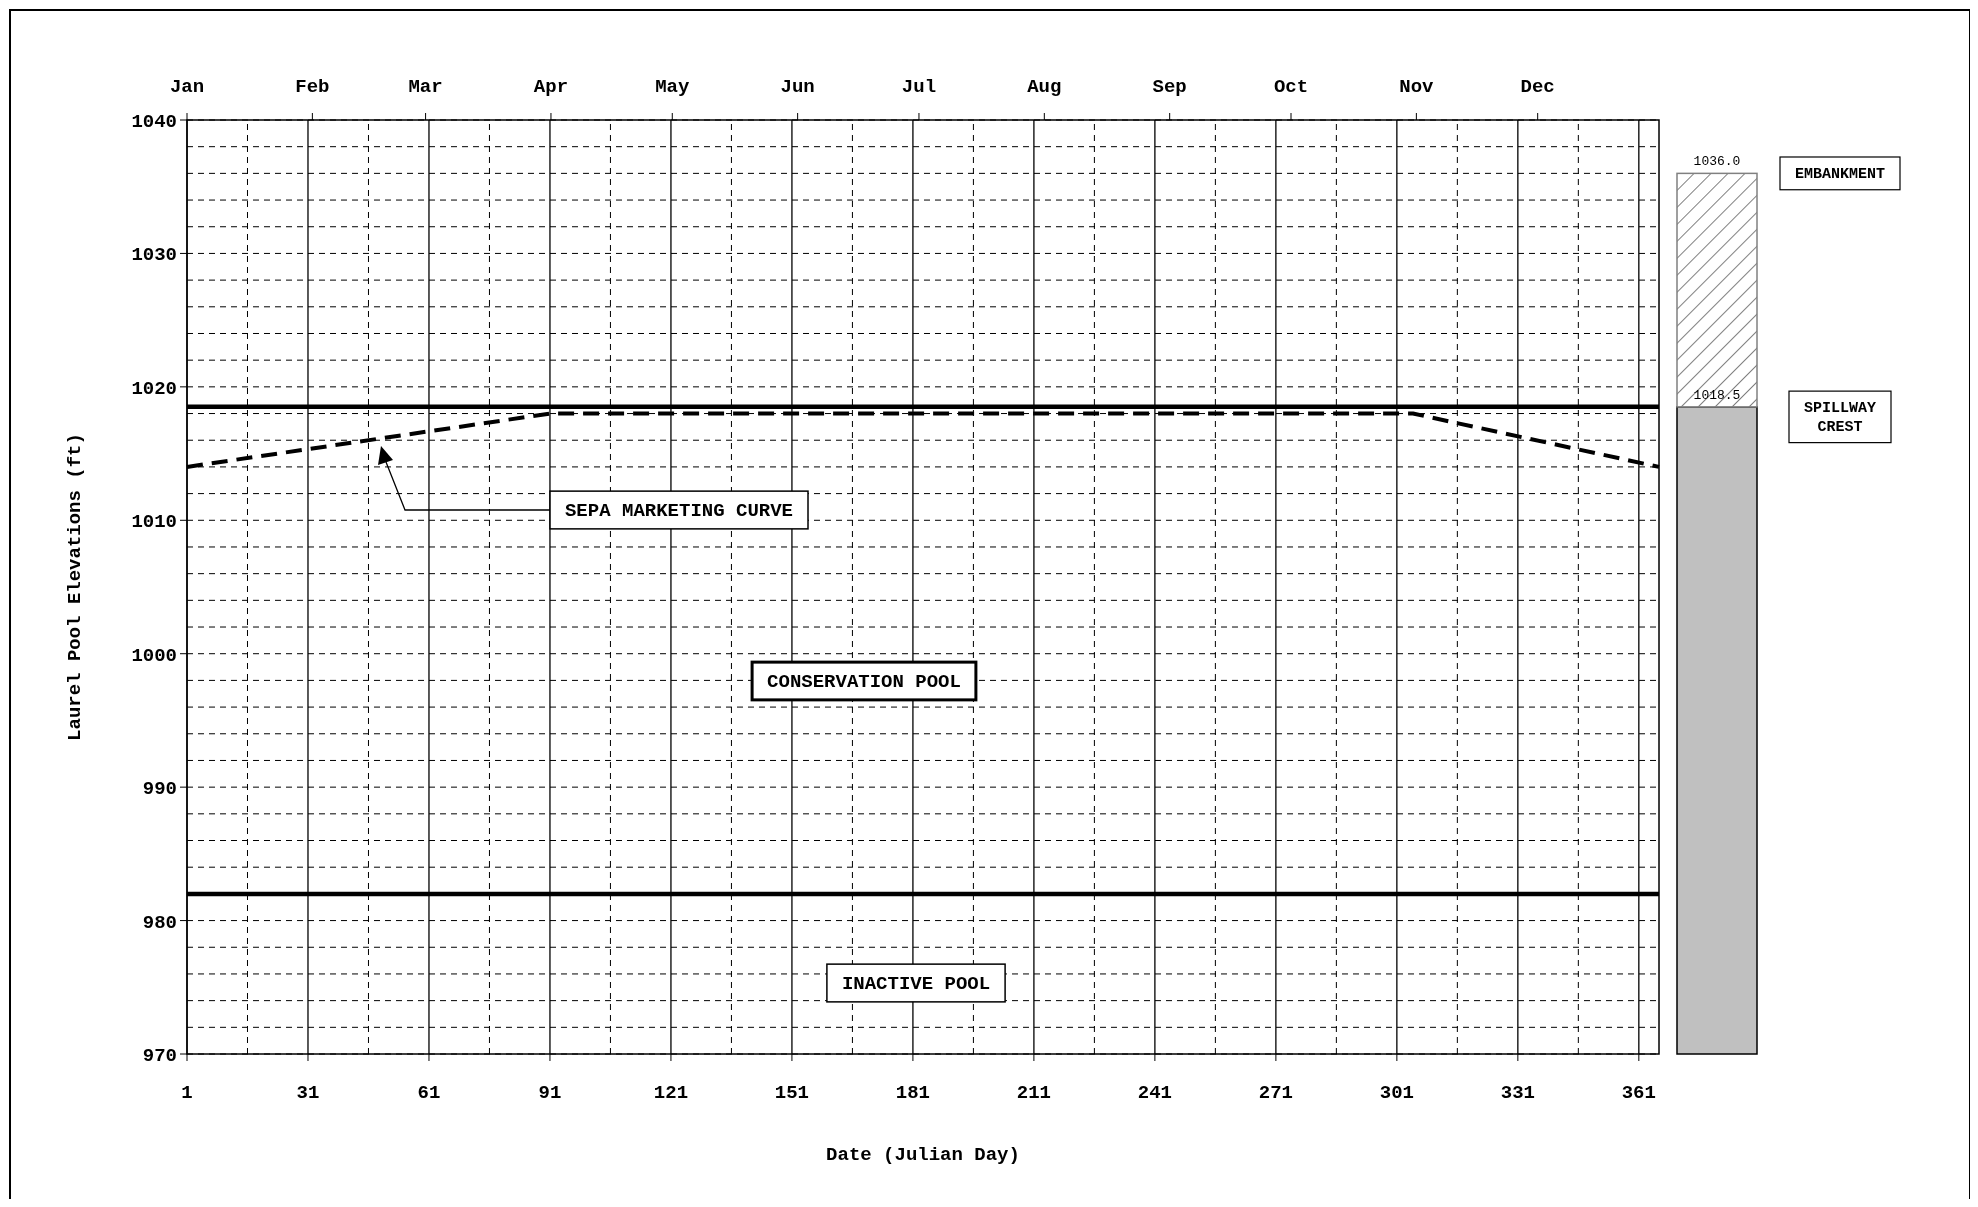 The width and height of the screenshot is (1978, 1207). Describe the element at coordinates (154, 655) in the screenshot. I see `y-tick-label: 1000` at that location.